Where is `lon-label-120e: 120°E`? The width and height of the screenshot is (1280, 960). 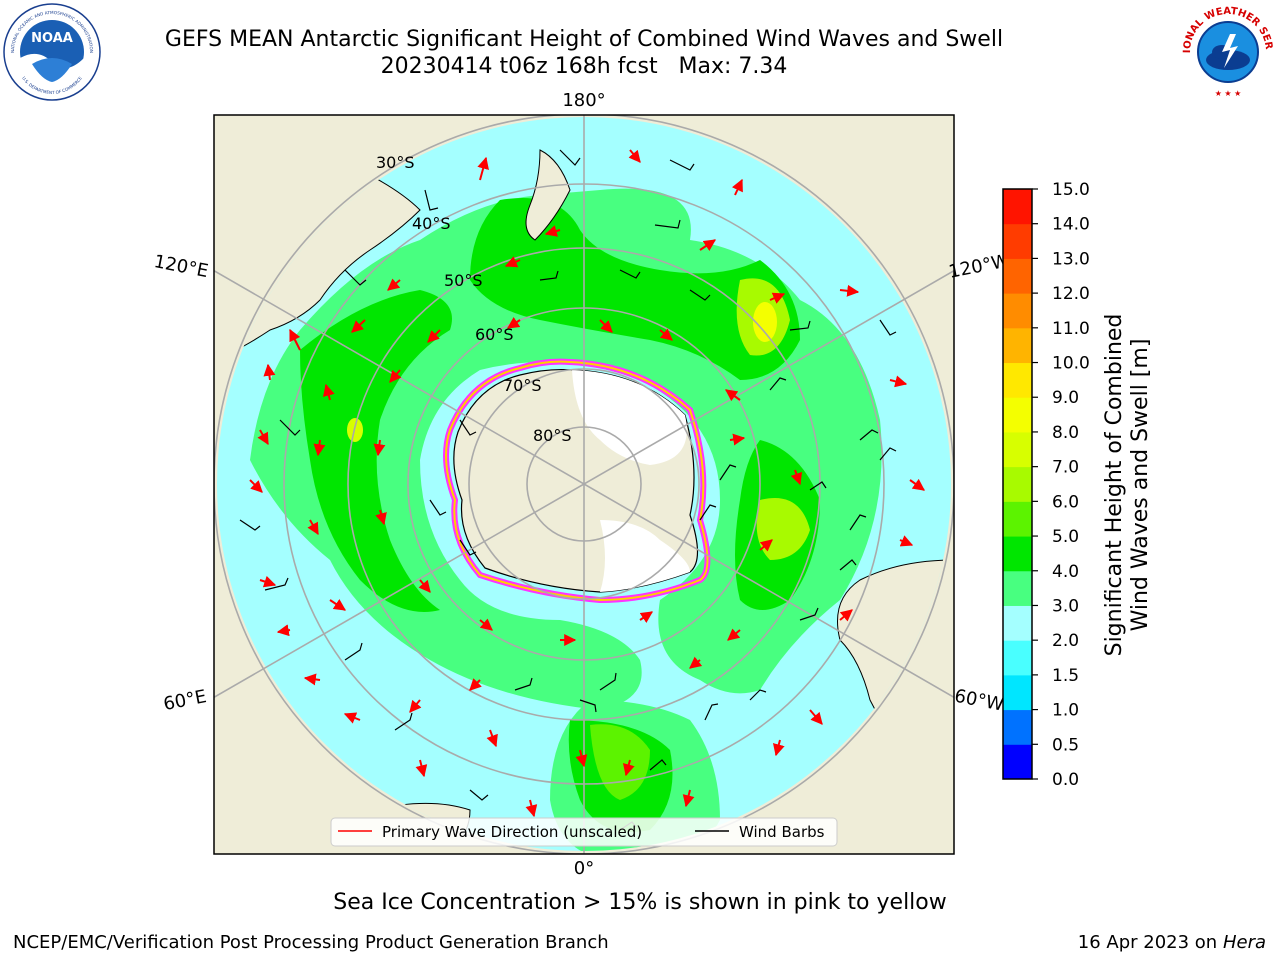 lon-label-120e: 120°E is located at coordinates (181, 266).